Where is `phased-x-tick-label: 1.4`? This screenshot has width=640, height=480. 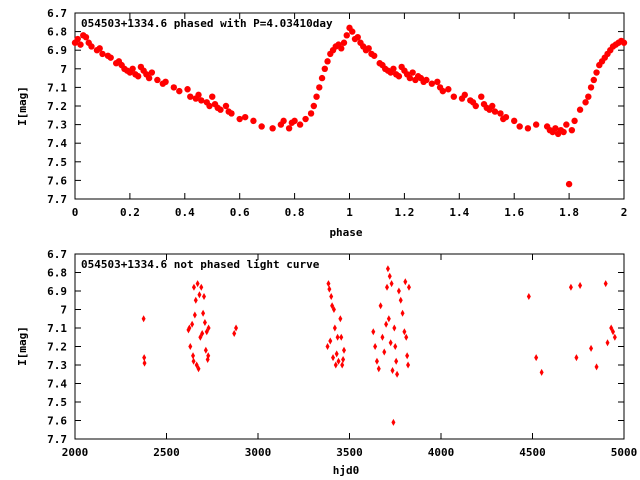
phased-x-tick-label: 1.4 is located at coordinates (459, 212).